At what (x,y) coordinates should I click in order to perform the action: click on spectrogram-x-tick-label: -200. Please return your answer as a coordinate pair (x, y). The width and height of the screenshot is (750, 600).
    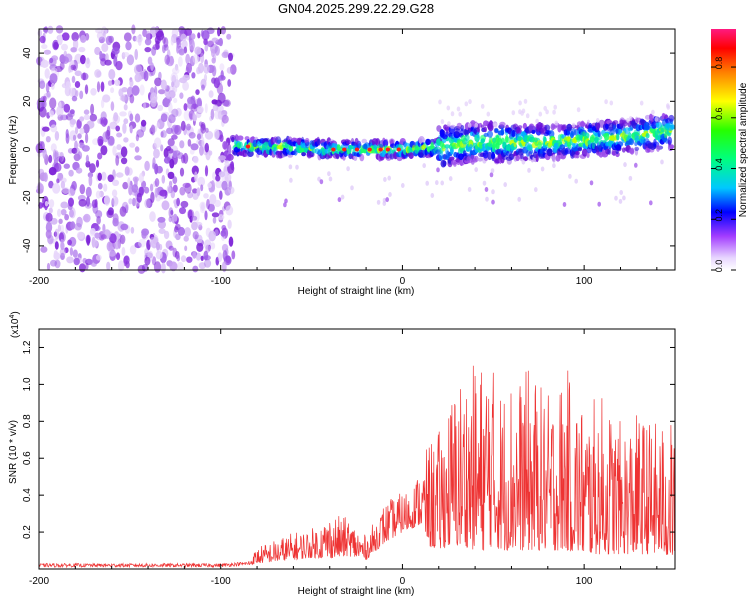
    Looking at the image, I should click on (39, 281).